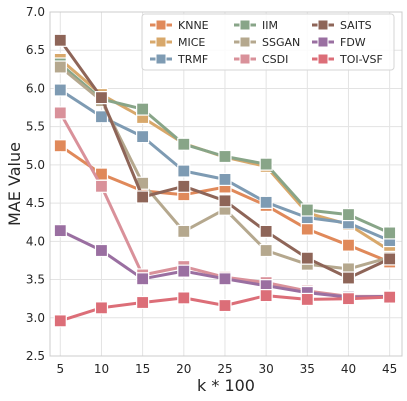 Image resolution: width=407 pixels, height=401 pixels. I want to click on legend-item: TOI-VSF, so click(347, 59).